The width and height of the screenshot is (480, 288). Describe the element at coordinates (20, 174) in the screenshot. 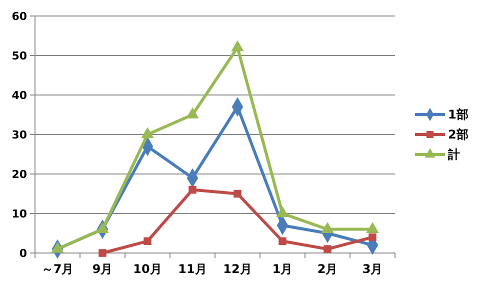

I see `y-tick-label: 20` at that location.